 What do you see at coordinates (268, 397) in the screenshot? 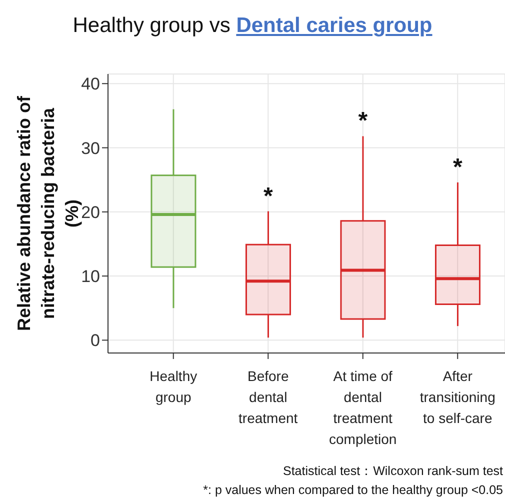
I see `x-tick-label: Before dental treatment` at bounding box center [268, 397].